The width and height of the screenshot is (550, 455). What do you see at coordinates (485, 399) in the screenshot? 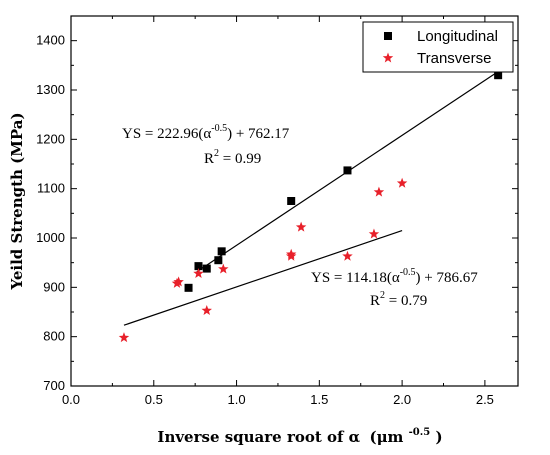
I see `x-tick-label: 2.5` at bounding box center [485, 399].